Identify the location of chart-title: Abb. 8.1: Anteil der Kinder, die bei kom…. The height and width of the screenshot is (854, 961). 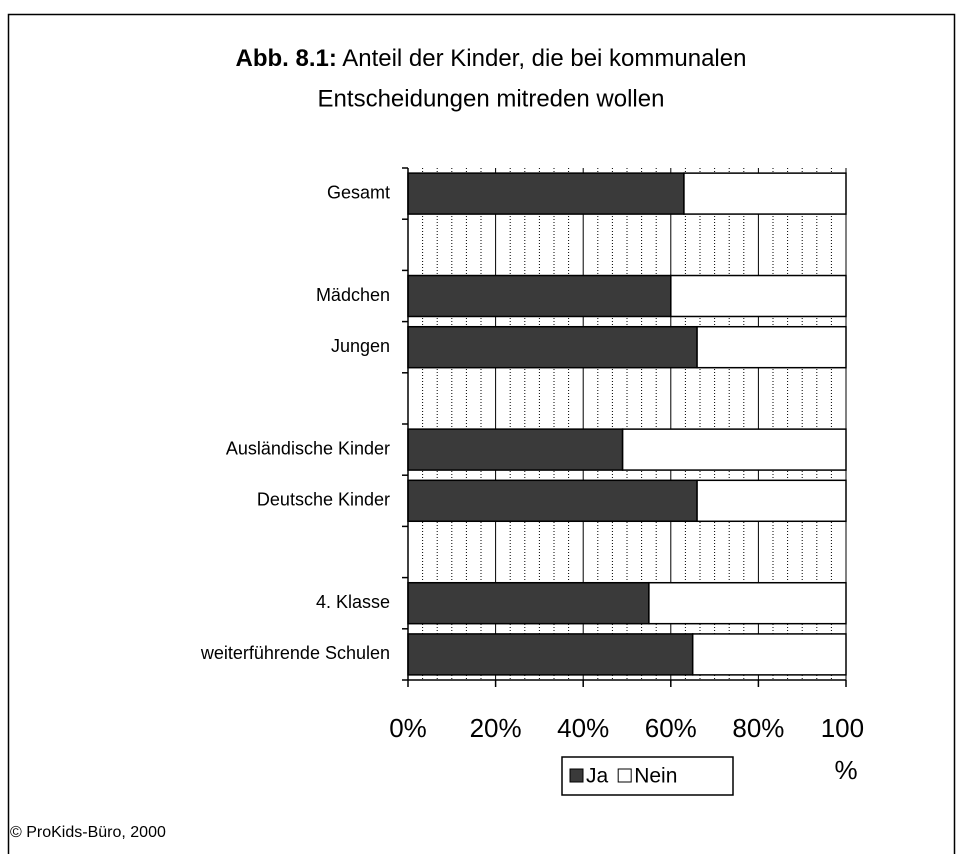
(491, 58).